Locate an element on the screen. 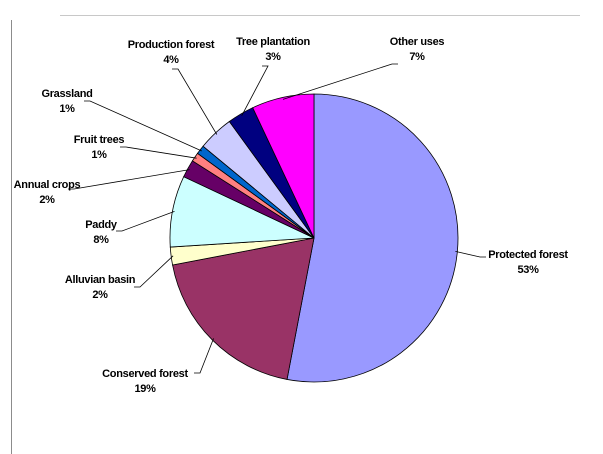 The height and width of the screenshot is (454, 603). slice-value-tree-plantation: 3% is located at coordinates (273, 57).